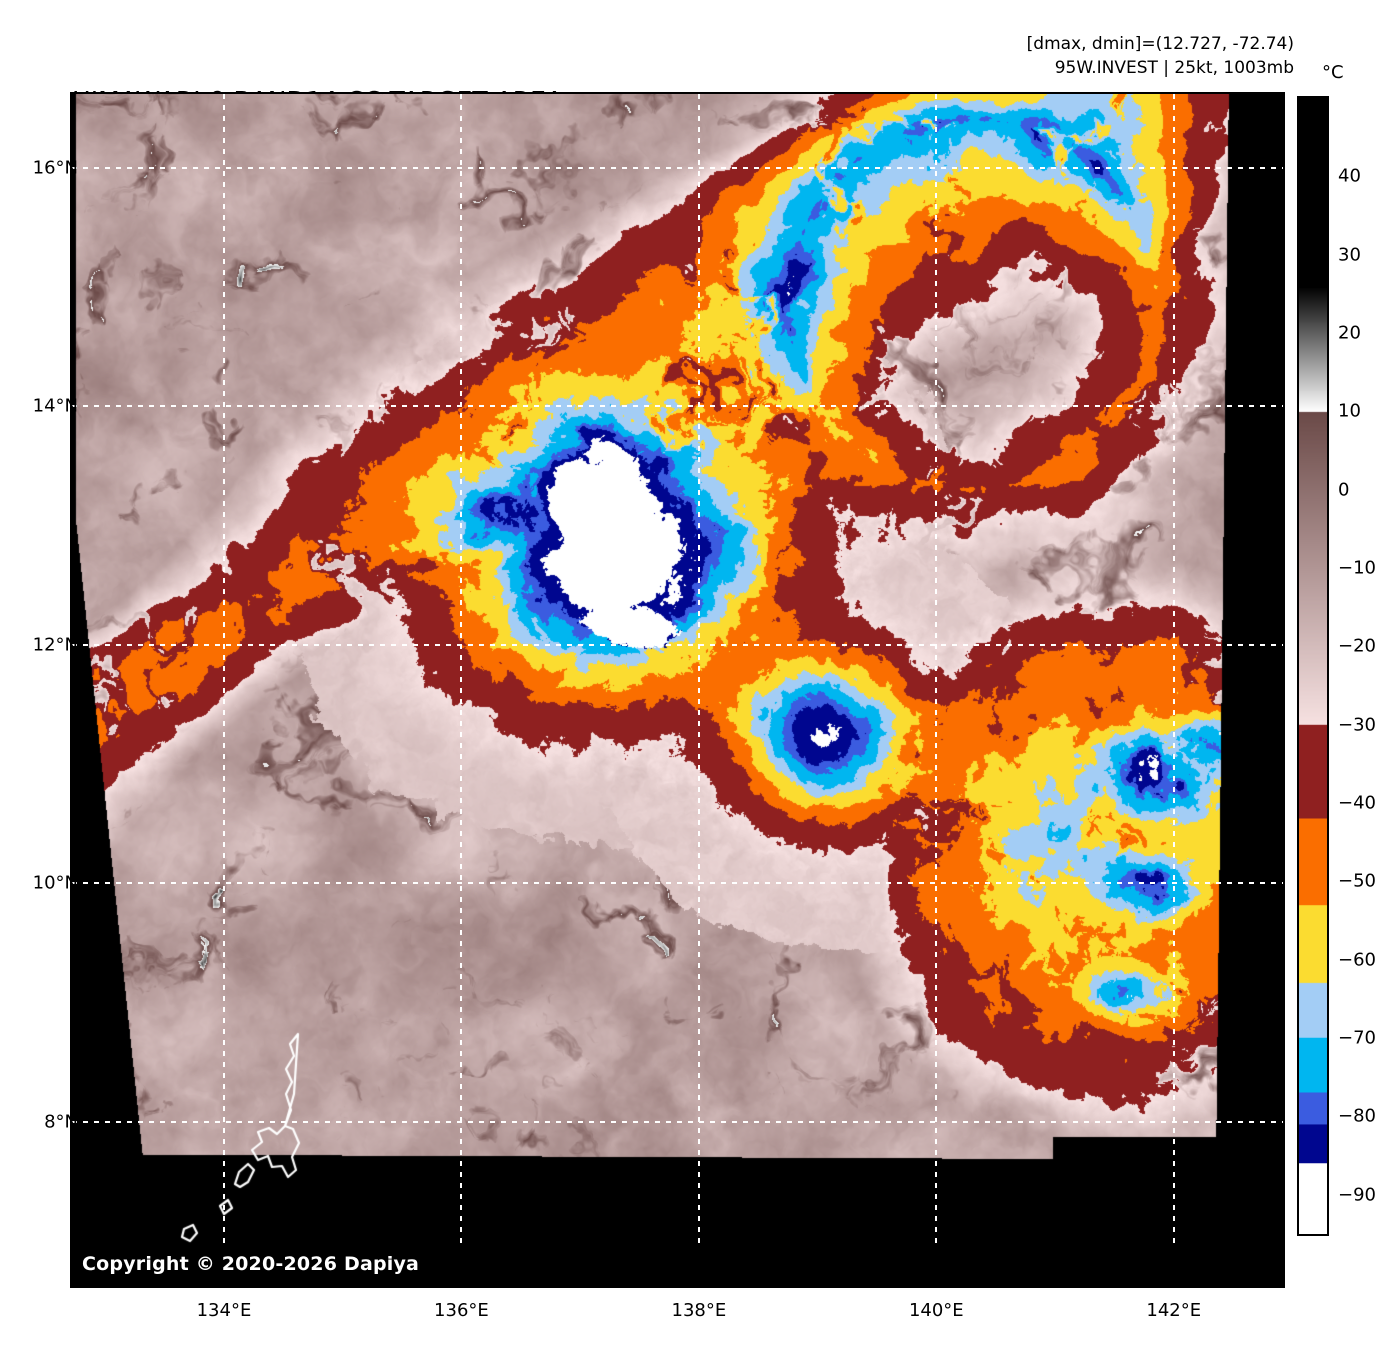 This screenshot has height=1359, width=1390. What do you see at coordinates (1174, 1310) in the screenshot?
I see `lon-tick-4: 142°E` at bounding box center [1174, 1310].